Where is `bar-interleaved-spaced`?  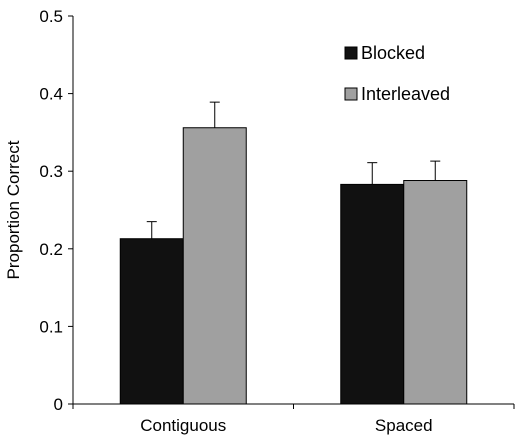
bar-interleaved-spaced is located at coordinates (435, 292).